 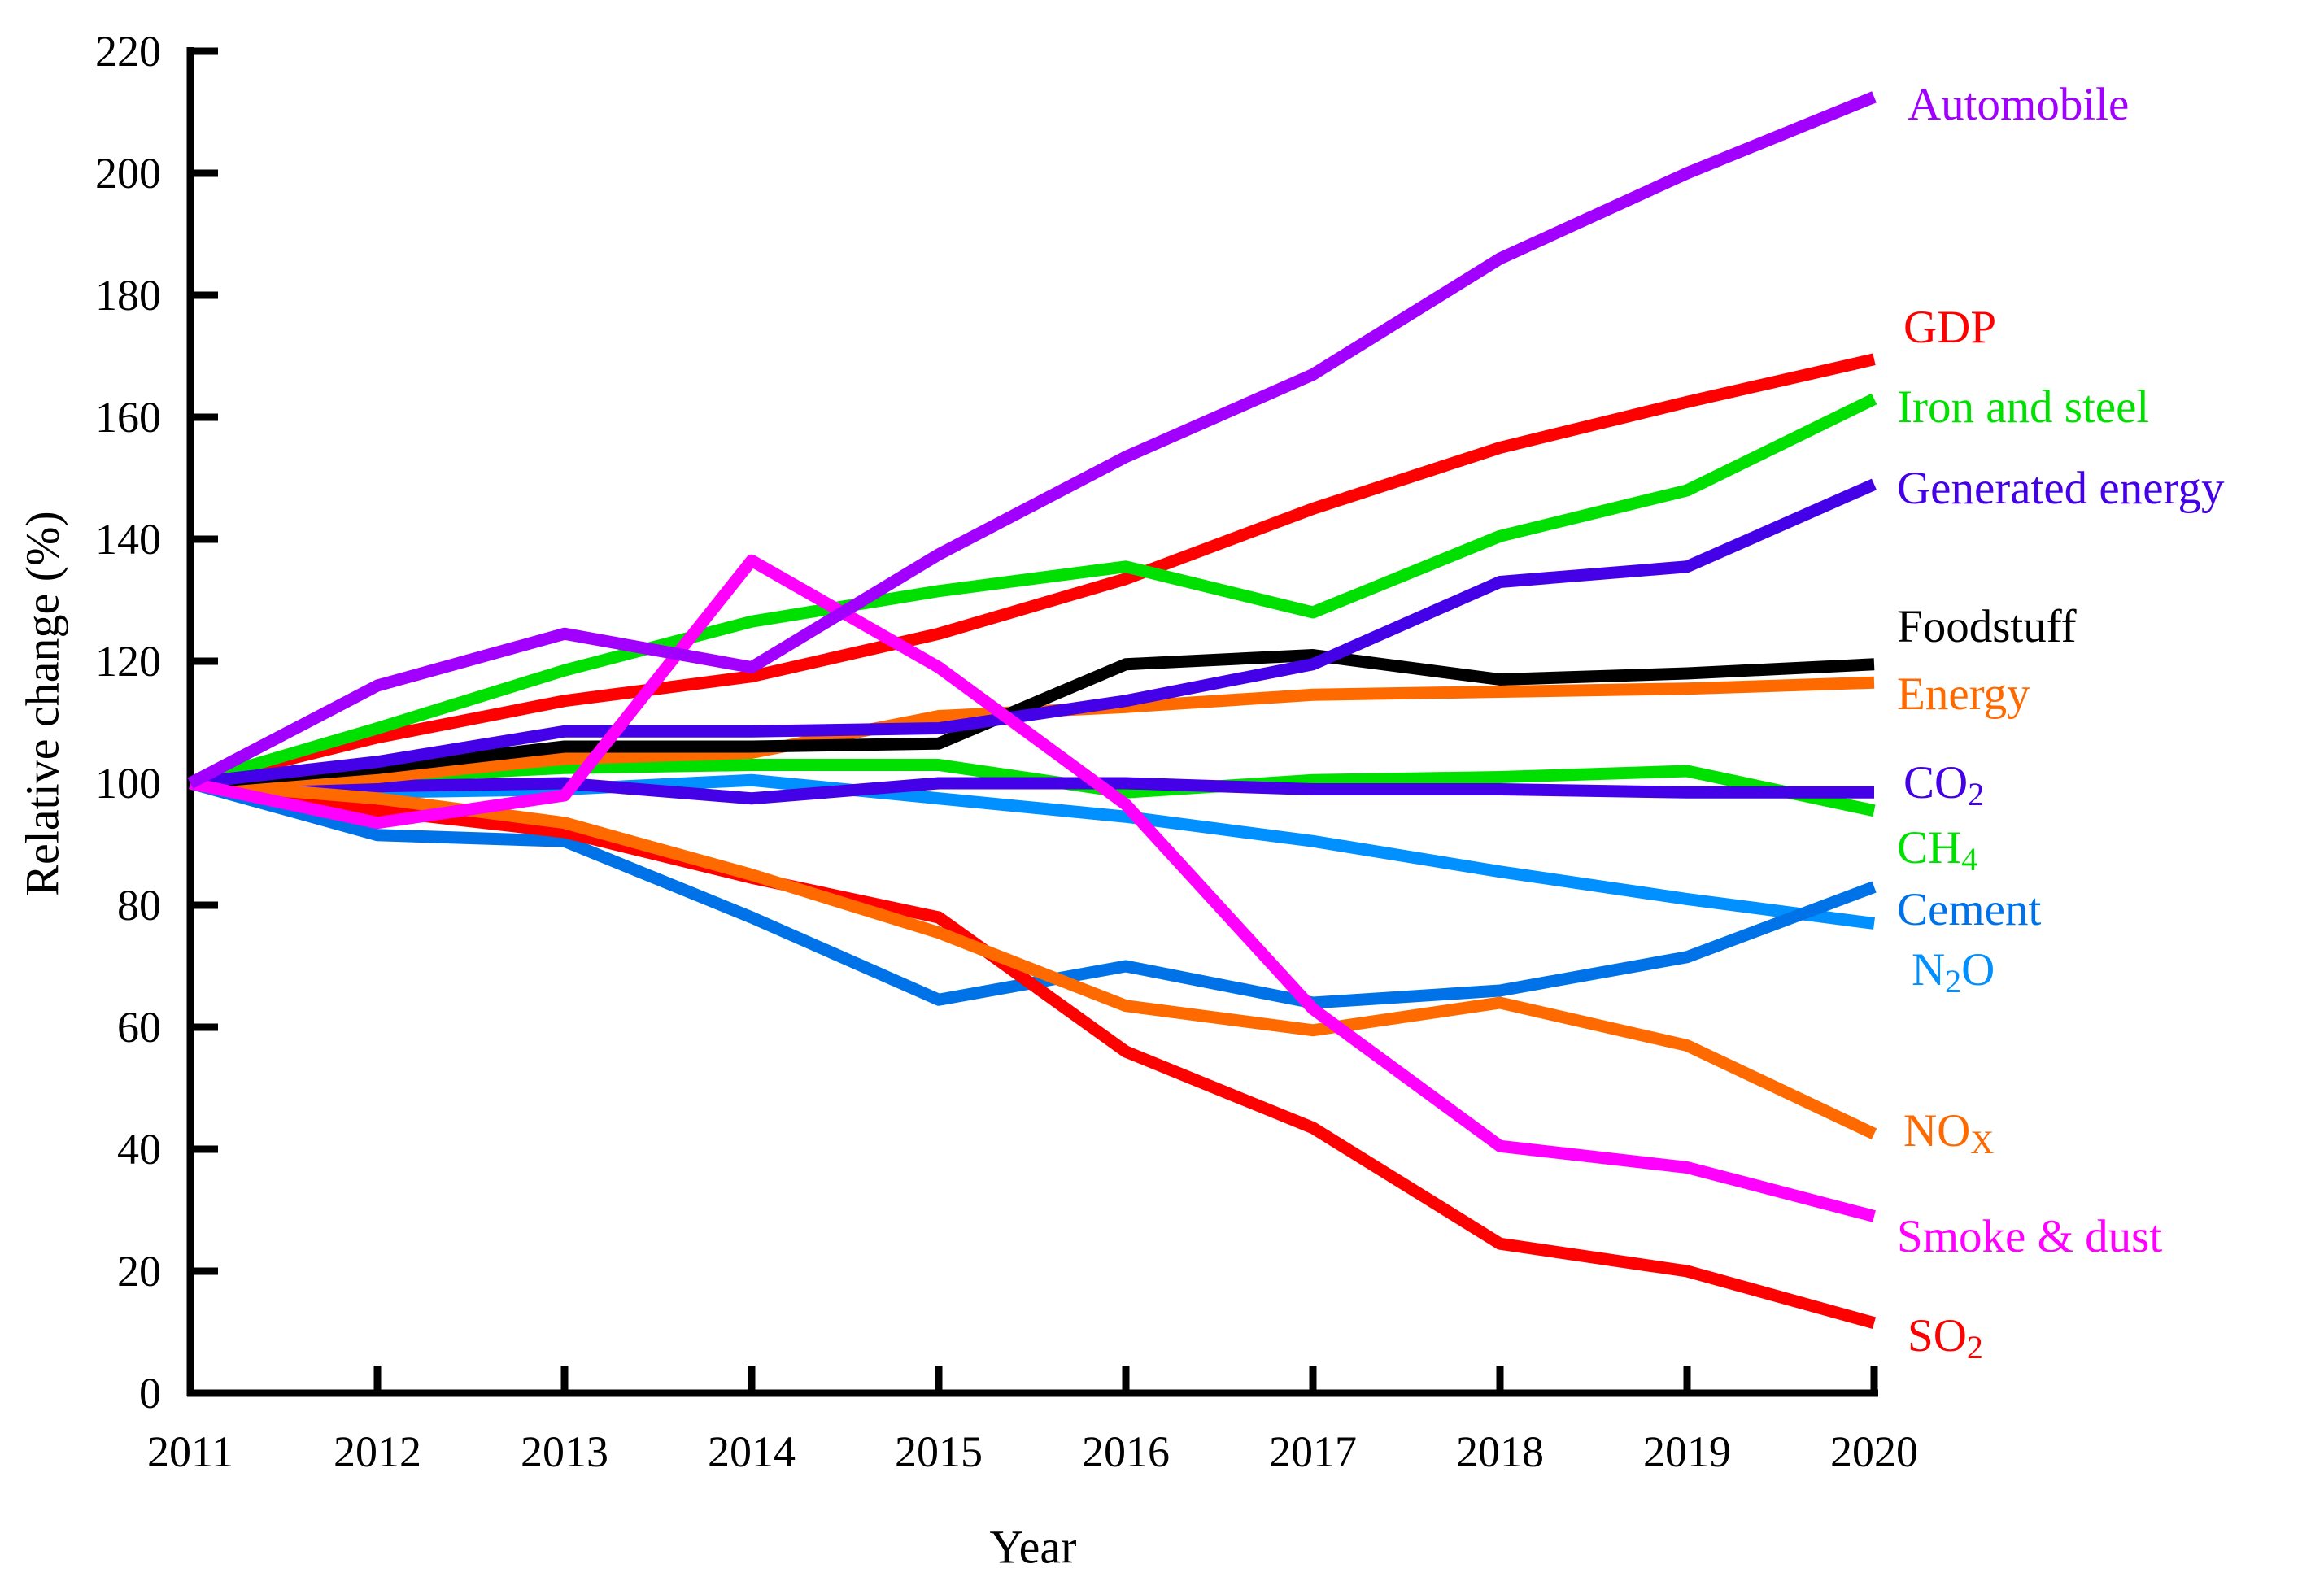 What do you see at coordinates (1945, 1338) in the screenshot?
I see `series-label-so2: SO2` at bounding box center [1945, 1338].